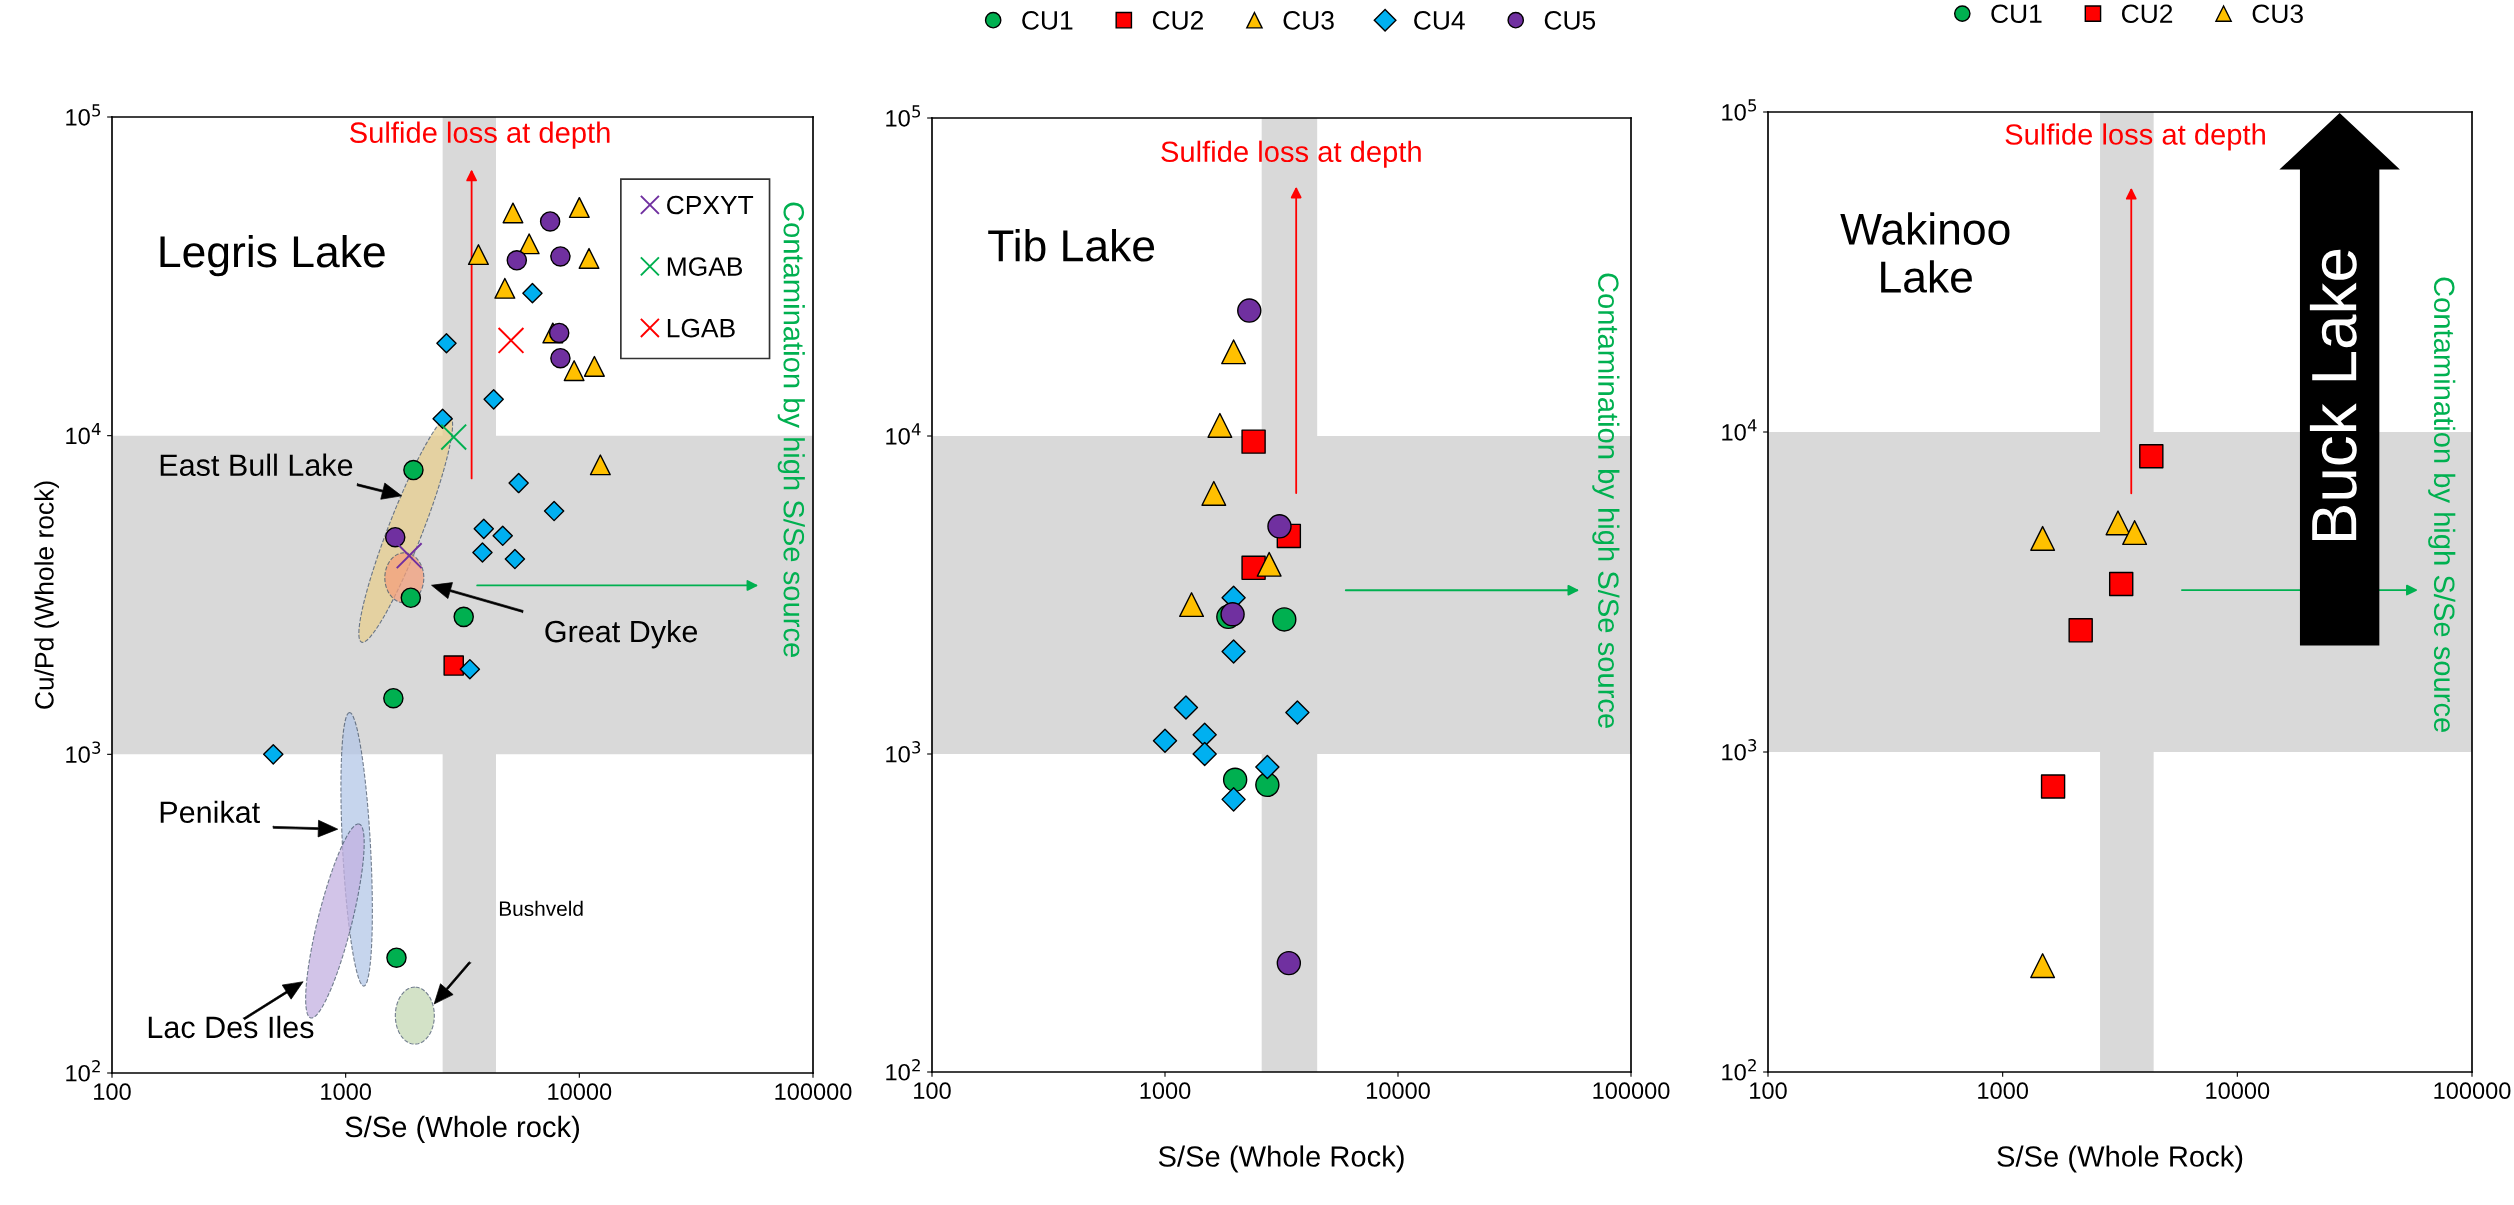  I want to click on legend-label: CPXYT, so click(710, 205).